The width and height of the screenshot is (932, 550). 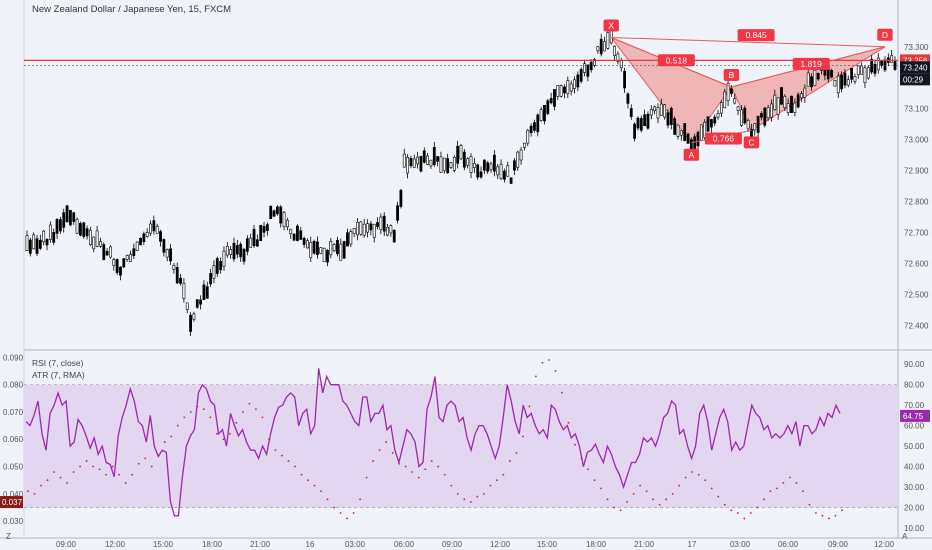 I want to click on pattern-point-a-box, so click(x=691, y=154).